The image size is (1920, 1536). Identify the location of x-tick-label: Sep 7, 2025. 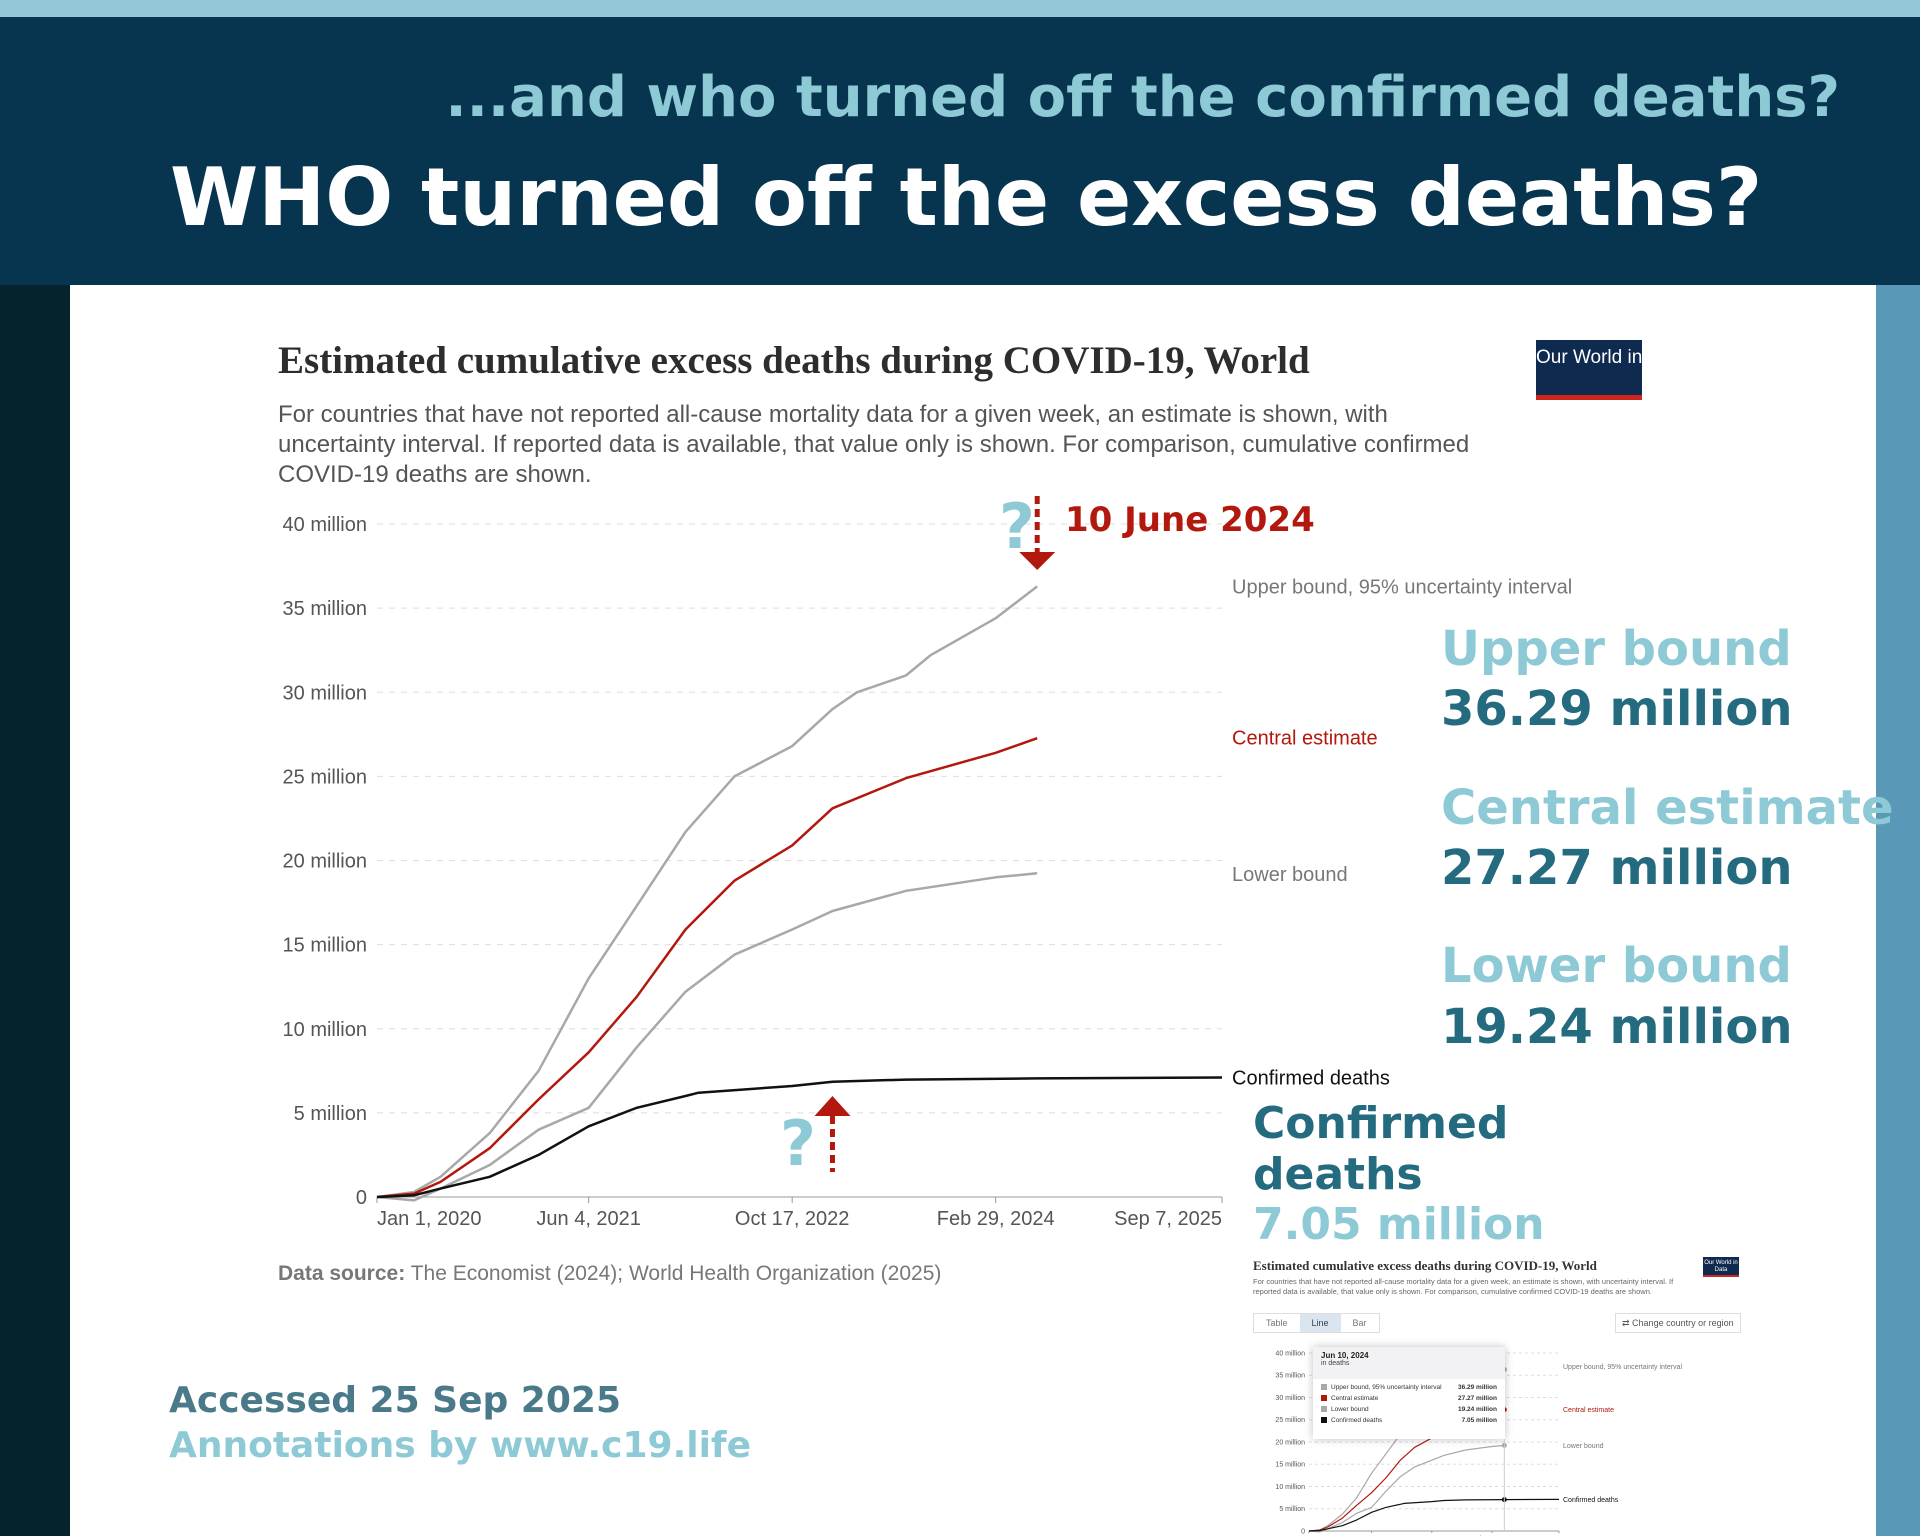
(1168, 1219).